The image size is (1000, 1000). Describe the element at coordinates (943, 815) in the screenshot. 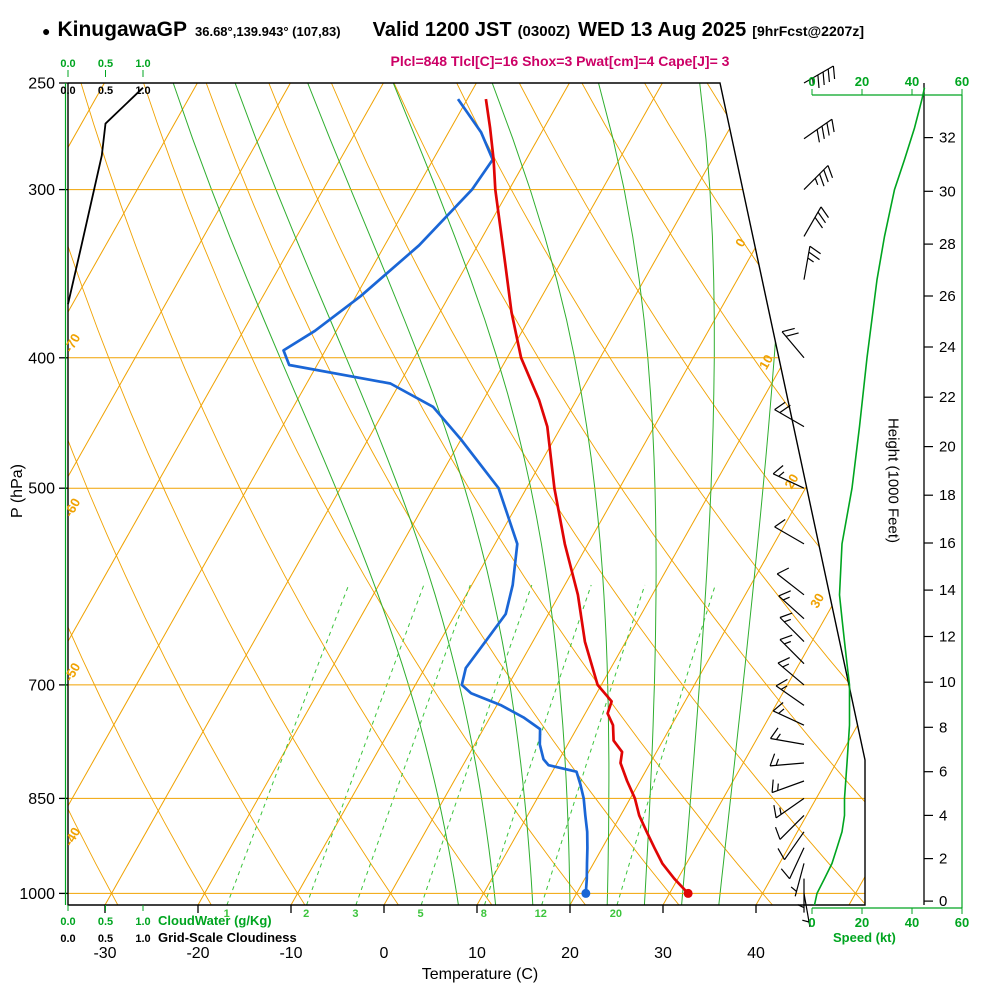

I see `svg-text: 4` at that location.